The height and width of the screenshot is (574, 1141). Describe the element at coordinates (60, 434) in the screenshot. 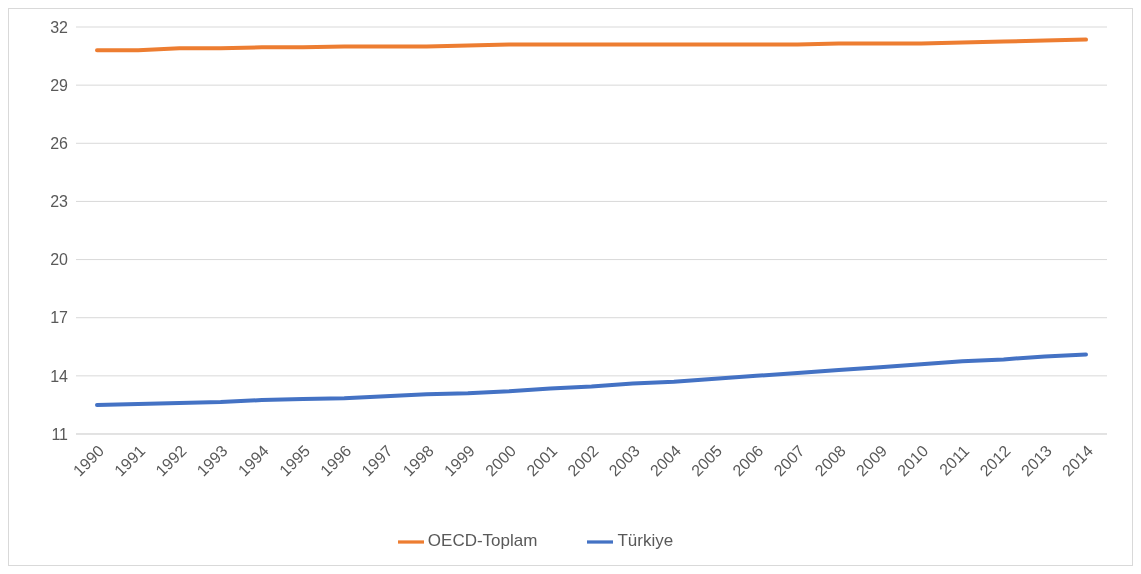

I see `y-tick-label: 11` at that location.